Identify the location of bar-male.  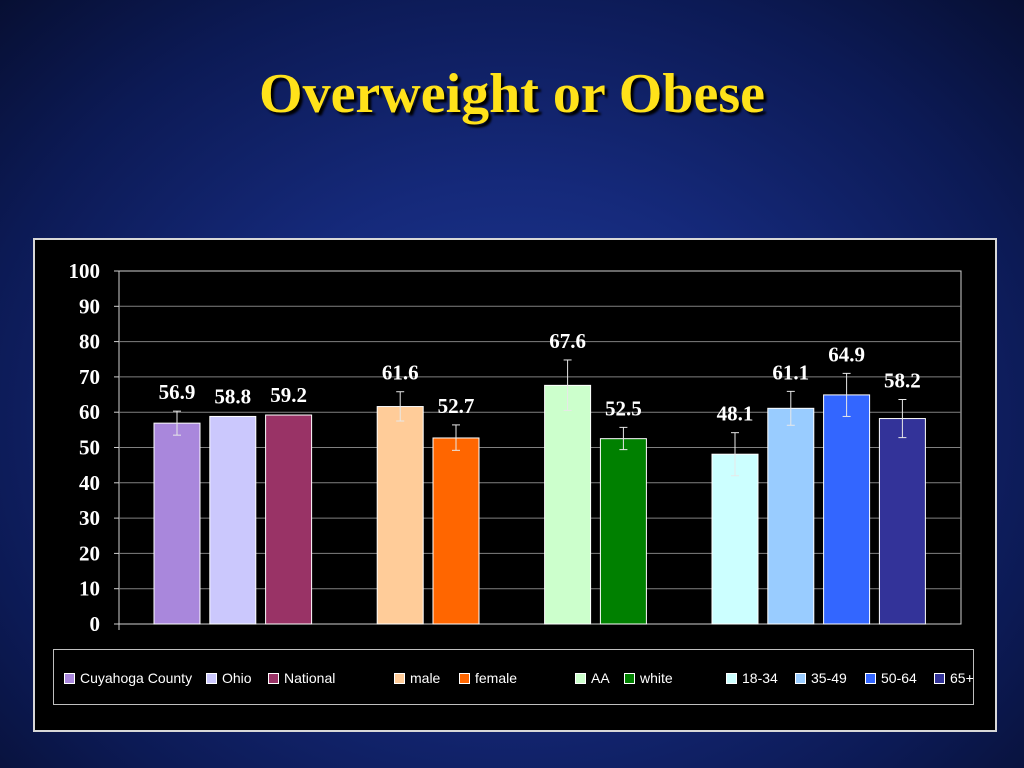
(400, 515).